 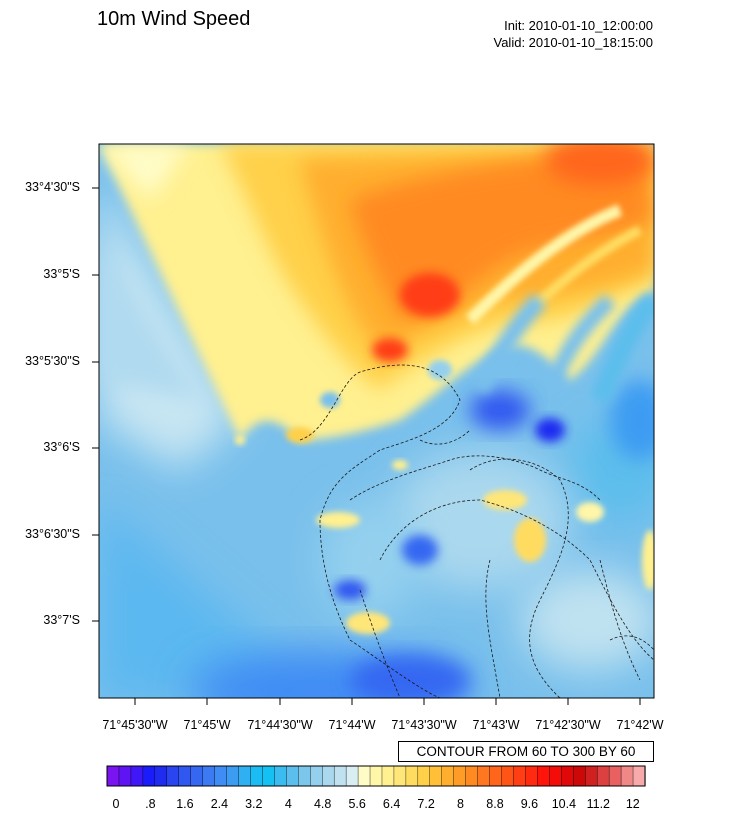 I want to click on lon-label: 71°43'W, so click(x=496, y=725).